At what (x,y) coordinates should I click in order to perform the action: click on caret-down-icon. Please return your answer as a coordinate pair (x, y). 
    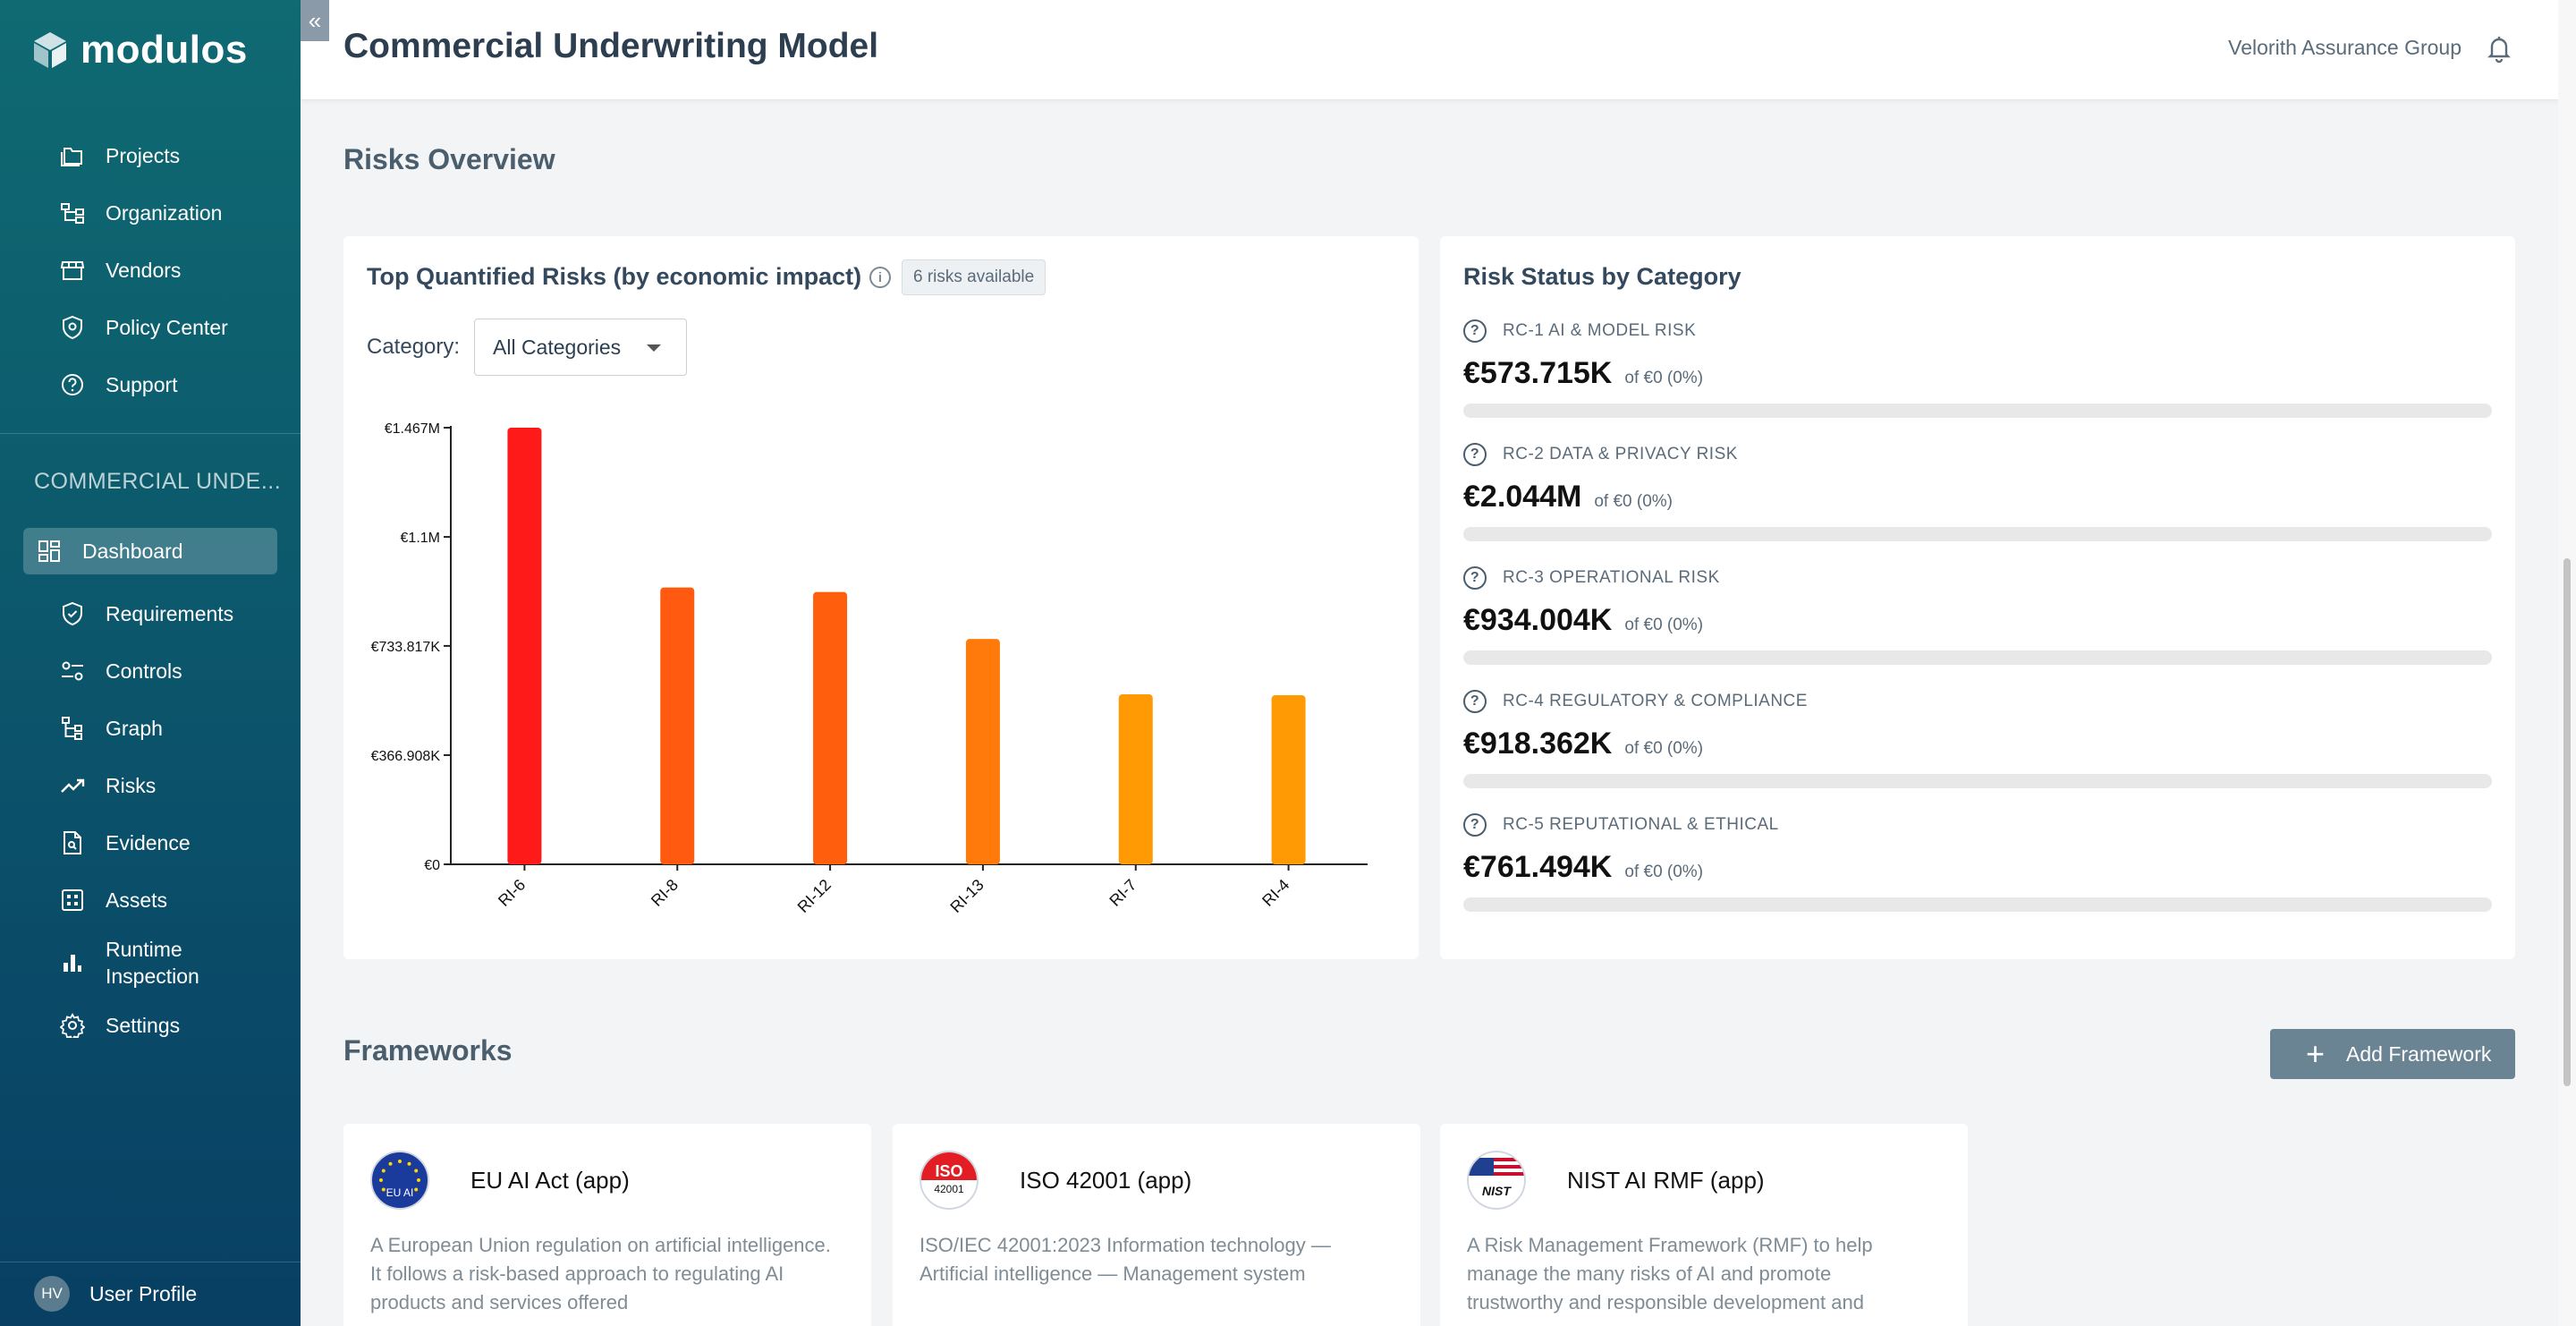
    Looking at the image, I should click on (654, 348).